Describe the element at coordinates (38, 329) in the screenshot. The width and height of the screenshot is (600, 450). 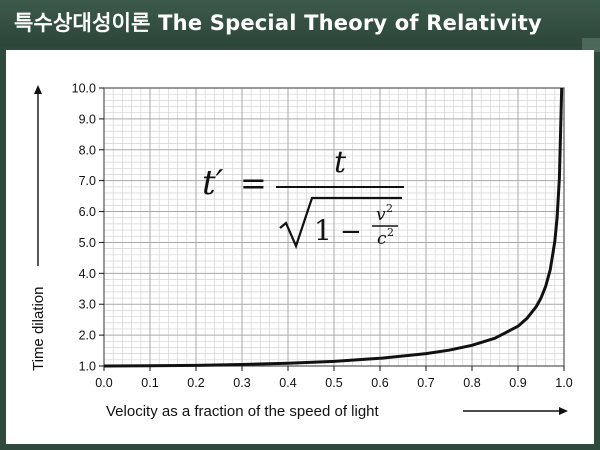
I see `y-axis-title: Time dilation` at that location.